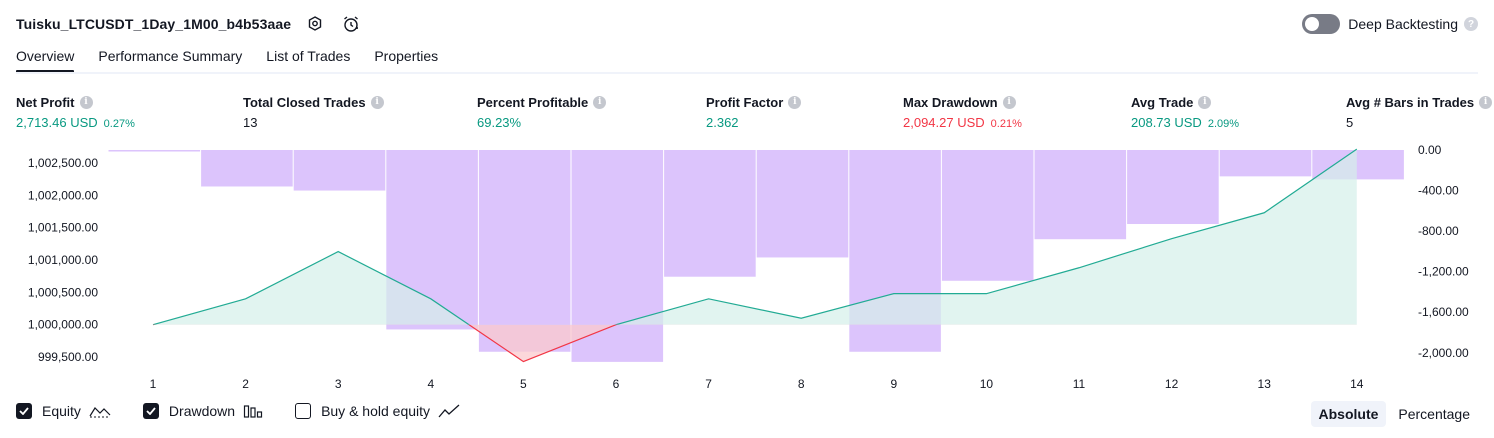 The height and width of the screenshot is (438, 1494). What do you see at coordinates (75, 112) in the screenshot?
I see `stat-net-profit: Net Profit i 2,713.46 USD 0.27%` at bounding box center [75, 112].